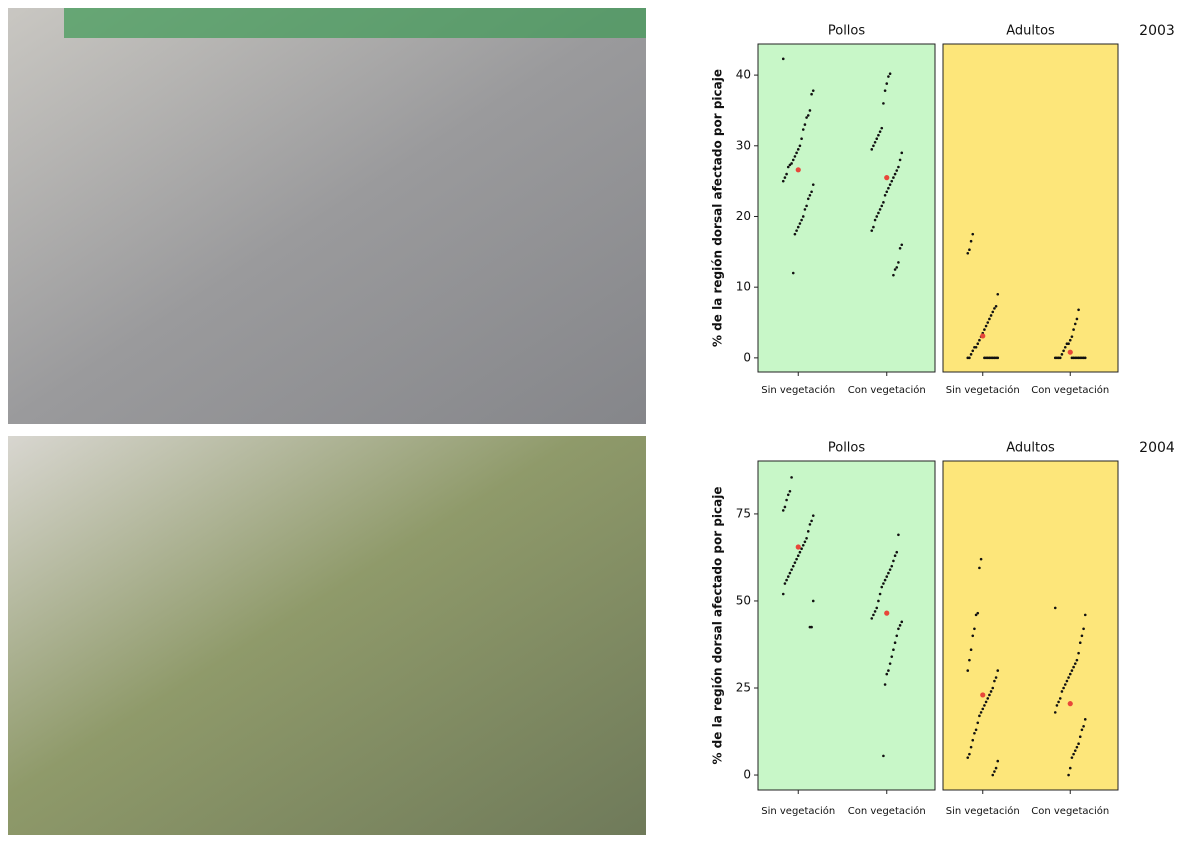  Describe the element at coordinates (743, 687) in the screenshot. I see `y-tick-label: 25` at that location.